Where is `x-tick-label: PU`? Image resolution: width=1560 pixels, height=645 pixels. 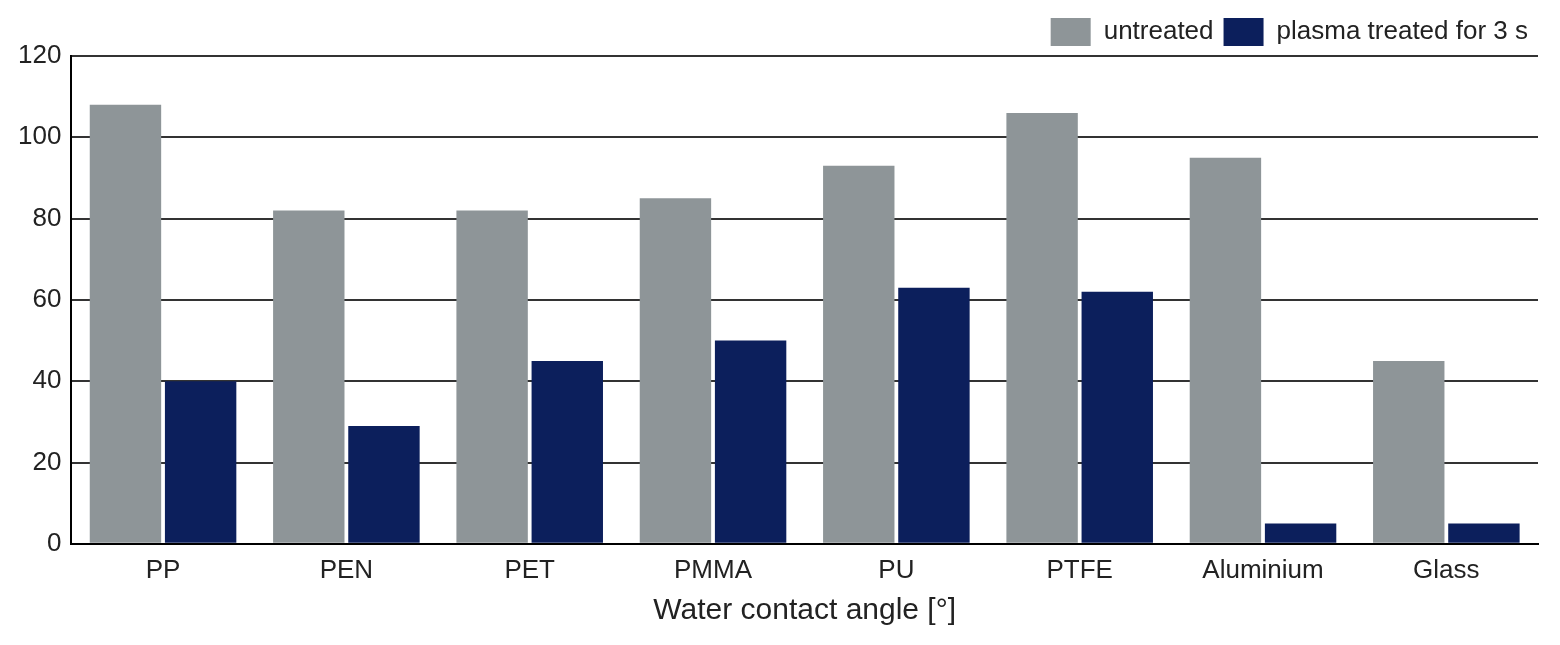 x-tick-label: PU is located at coordinates (896, 568).